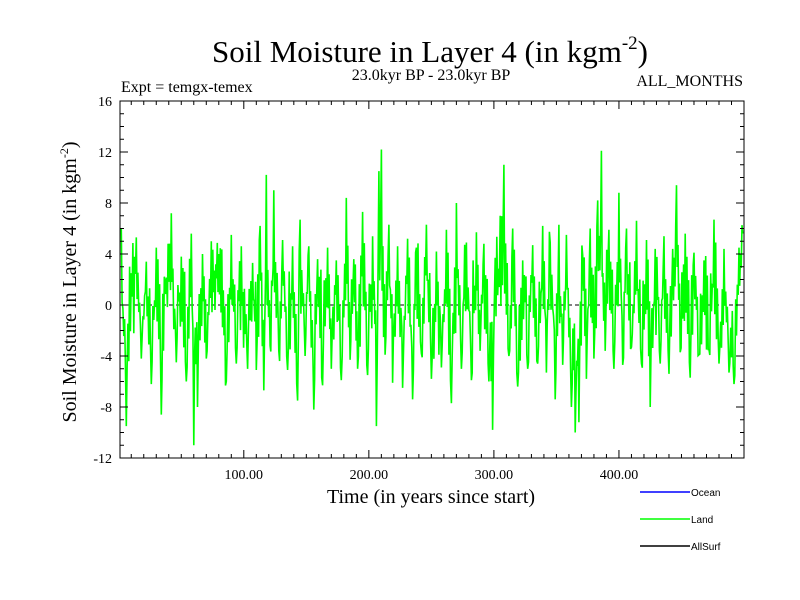  Describe the element at coordinates (187, 87) in the screenshot. I see `expt-label: Expt = temgx-temex` at that location.